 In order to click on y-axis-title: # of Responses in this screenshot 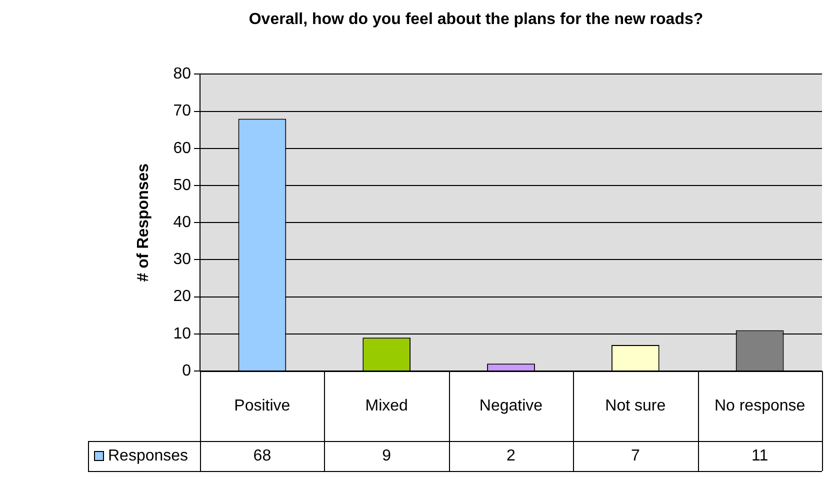, I will do `click(143, 222)`.